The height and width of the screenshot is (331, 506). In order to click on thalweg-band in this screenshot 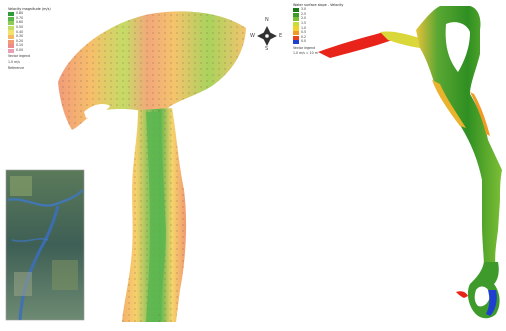, I will do `click(156, 217)`.